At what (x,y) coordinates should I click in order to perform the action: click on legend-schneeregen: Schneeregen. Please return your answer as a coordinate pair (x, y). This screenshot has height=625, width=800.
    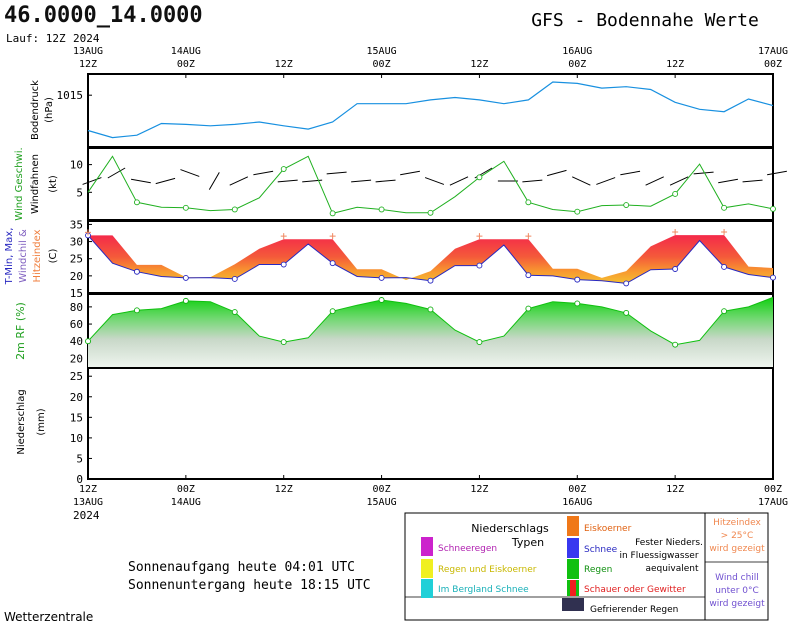
    Looking at the image, I should click on (467, 549).